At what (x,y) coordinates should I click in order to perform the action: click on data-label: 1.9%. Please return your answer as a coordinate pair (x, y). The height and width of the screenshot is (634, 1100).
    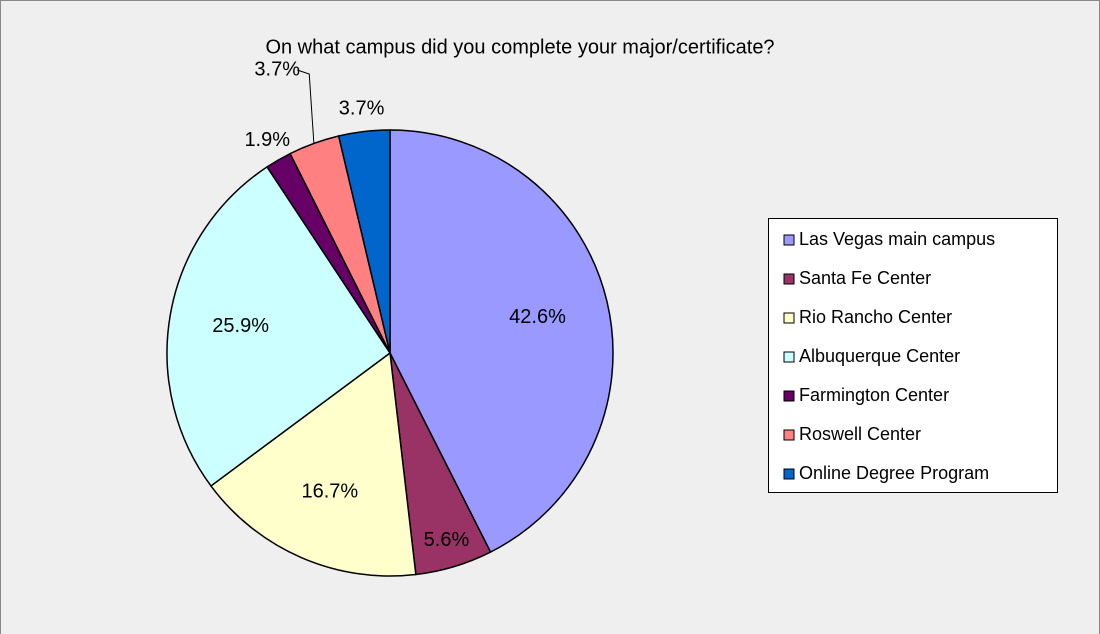
    Looking at the image, I should click on (267, 140).